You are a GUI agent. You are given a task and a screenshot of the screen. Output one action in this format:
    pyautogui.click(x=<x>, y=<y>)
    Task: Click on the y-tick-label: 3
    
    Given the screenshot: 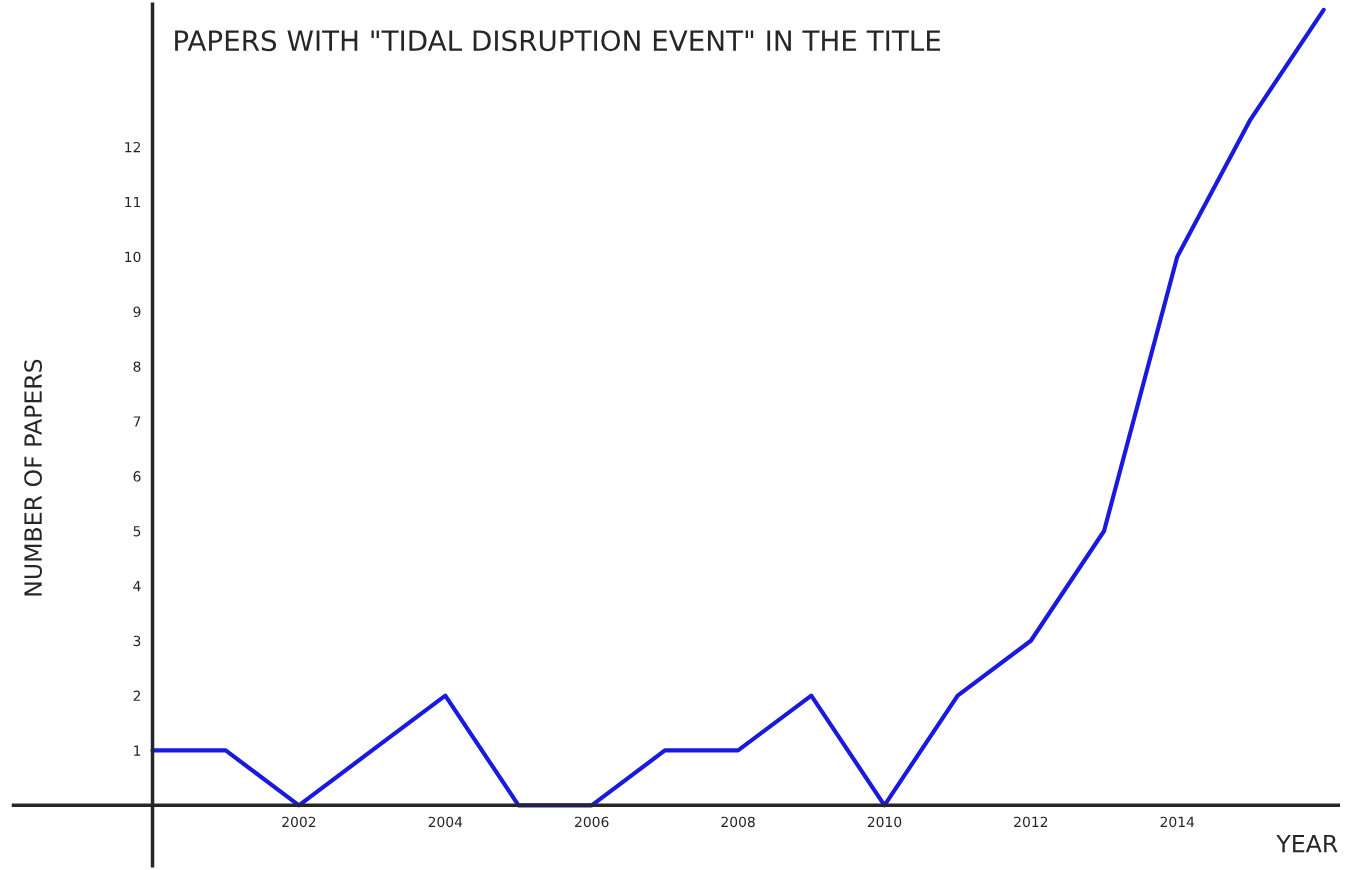 What is the action you would take?
    pyautogui.click(x=137, y=641)
    